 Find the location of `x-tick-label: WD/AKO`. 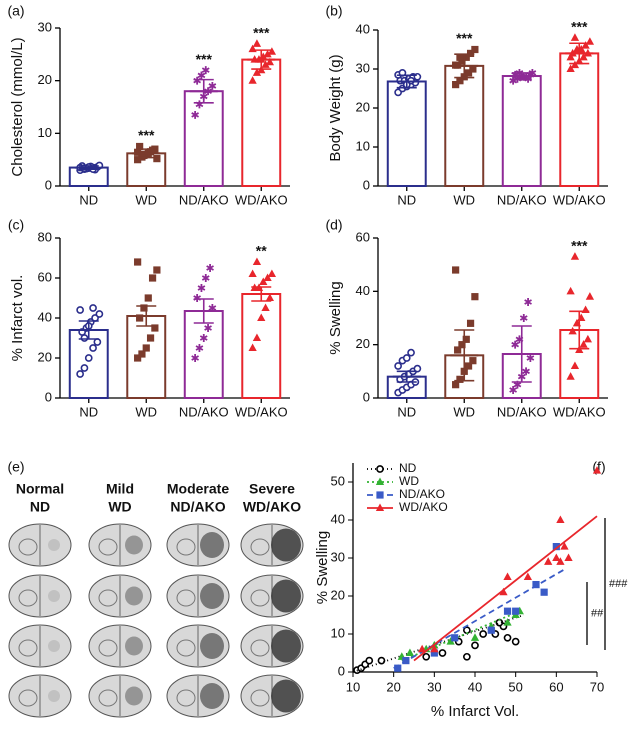

x-tick-label: WD/AKO is located at coordinates (579, 199).